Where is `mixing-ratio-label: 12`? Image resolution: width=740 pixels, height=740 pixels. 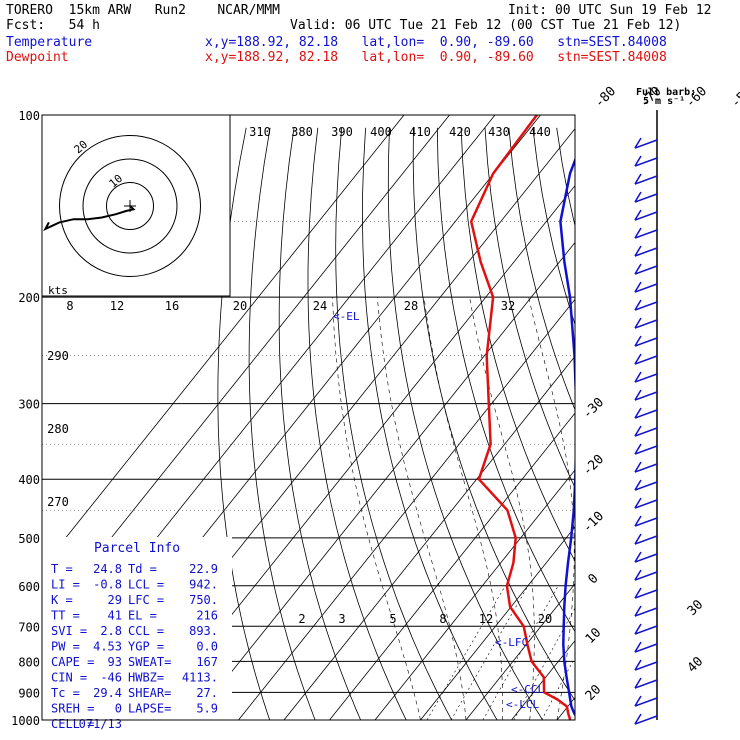
mixing-ratio-label: 12 is located at coordinates (486, 619).